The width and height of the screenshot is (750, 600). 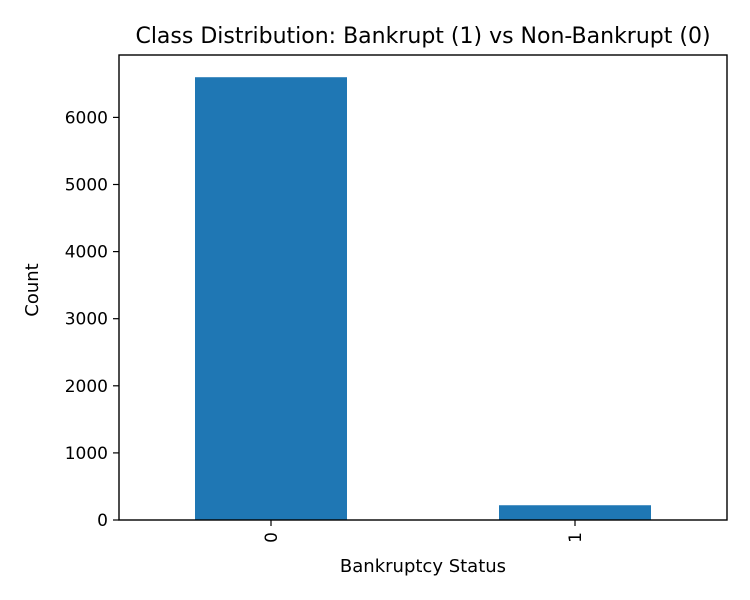 What do you see at coordinates (86, 118) in the screenshot?
I see `y-tick-label: 6000` at bounding box center [86, 118].